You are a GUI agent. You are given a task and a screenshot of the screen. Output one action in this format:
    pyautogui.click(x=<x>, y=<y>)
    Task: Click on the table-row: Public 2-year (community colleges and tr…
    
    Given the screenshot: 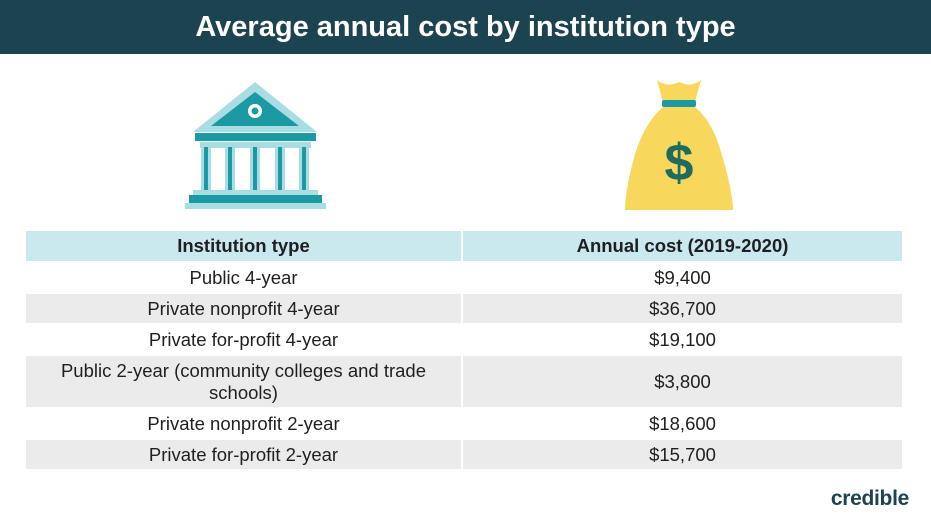 What is the action you would take?
    pyautogui.click(x=464, y=381)
    